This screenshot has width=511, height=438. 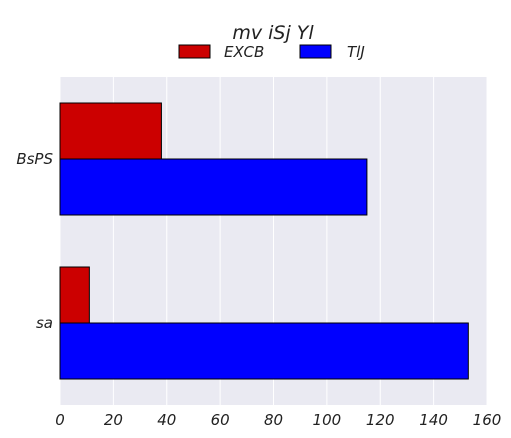 What do you see at coordinates (213, 187) in the screenshot?
I see `bar-tlj-bsps` at bounding box center [213, 187].